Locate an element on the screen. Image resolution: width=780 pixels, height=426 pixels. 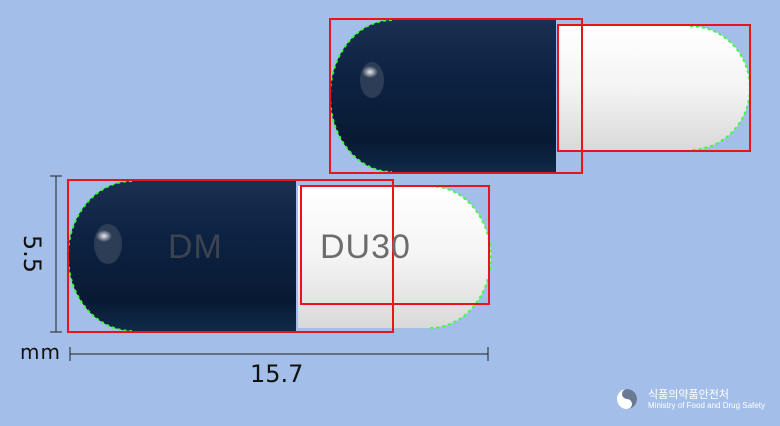
logo-icon is located at coordinates (627, 399).